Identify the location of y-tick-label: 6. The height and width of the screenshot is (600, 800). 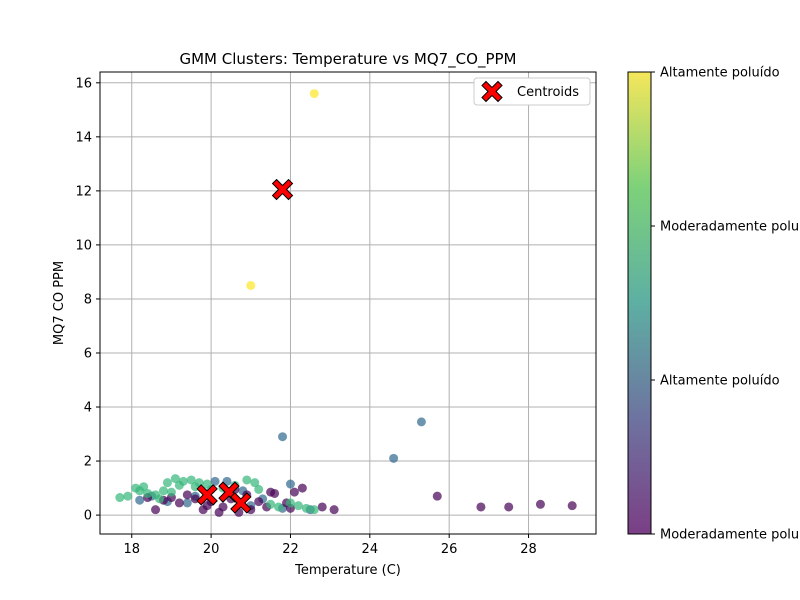
(88, 353).